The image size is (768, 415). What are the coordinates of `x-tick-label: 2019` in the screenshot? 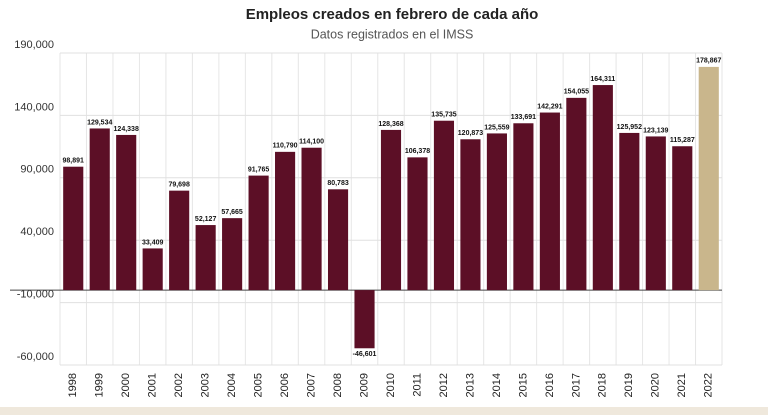 It's located at (629, 385).